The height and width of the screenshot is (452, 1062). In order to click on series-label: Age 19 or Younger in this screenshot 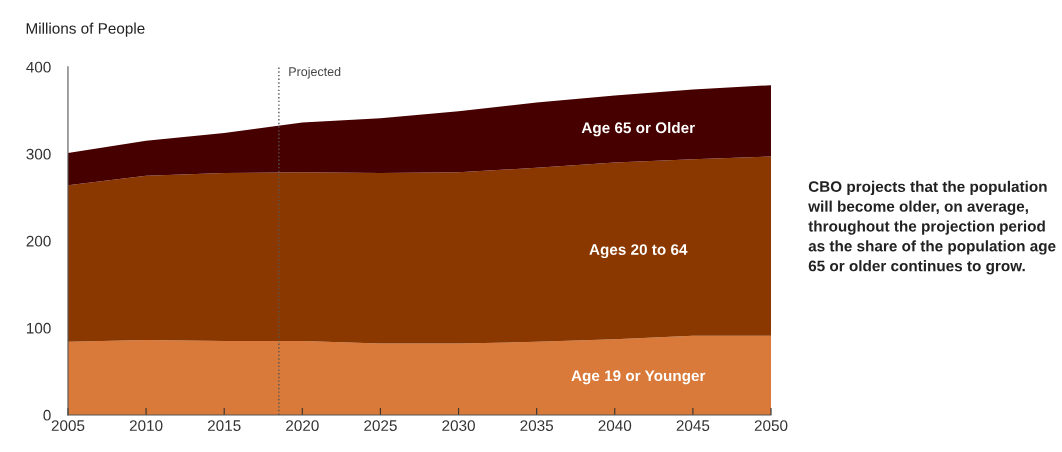, I will do `click(638, 377)`.